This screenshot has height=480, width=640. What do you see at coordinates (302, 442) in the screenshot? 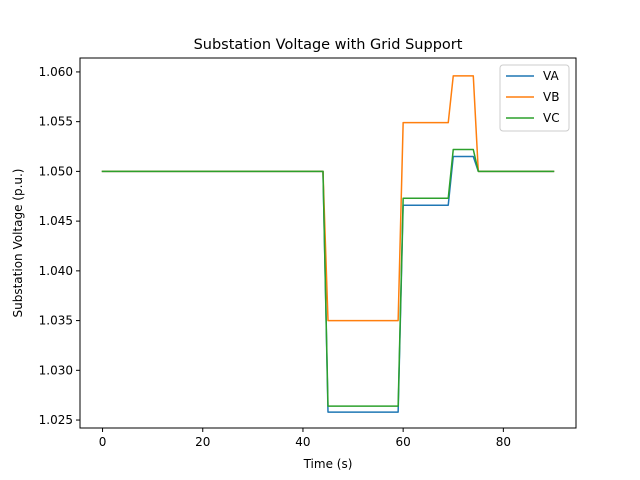
I see `x-tick-label: 40` at bounding box center [302, 442].